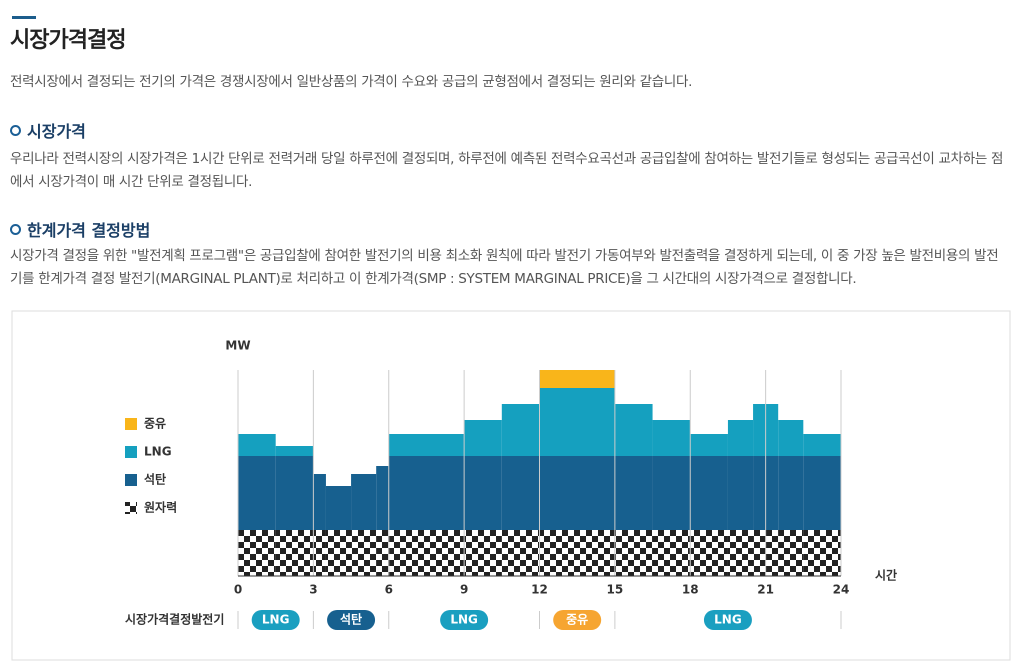 This screenshot has width=1021, height=667. What do you see at coordinates (841, 590) in the screenshot?
I see `x-tick-label: 24` at bounding box center [841, 590].